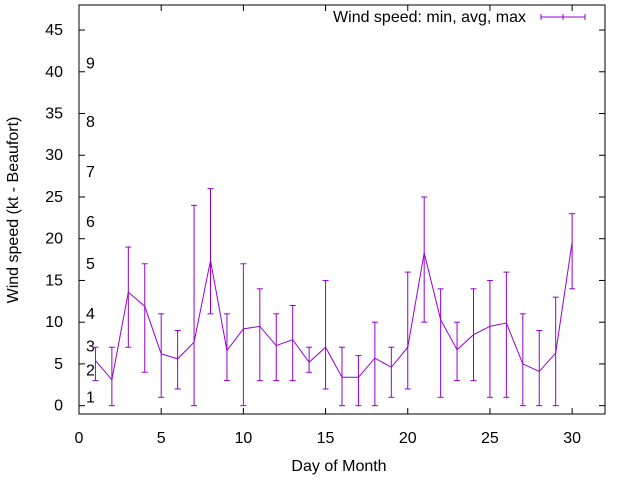 Image resolution: width=640 pixels, height=480 pixels. Describe the element at coordinates (13, 210) in the screenshot. I see `y-axis-label: Wind speed (kt - Beaufort)` at that location.